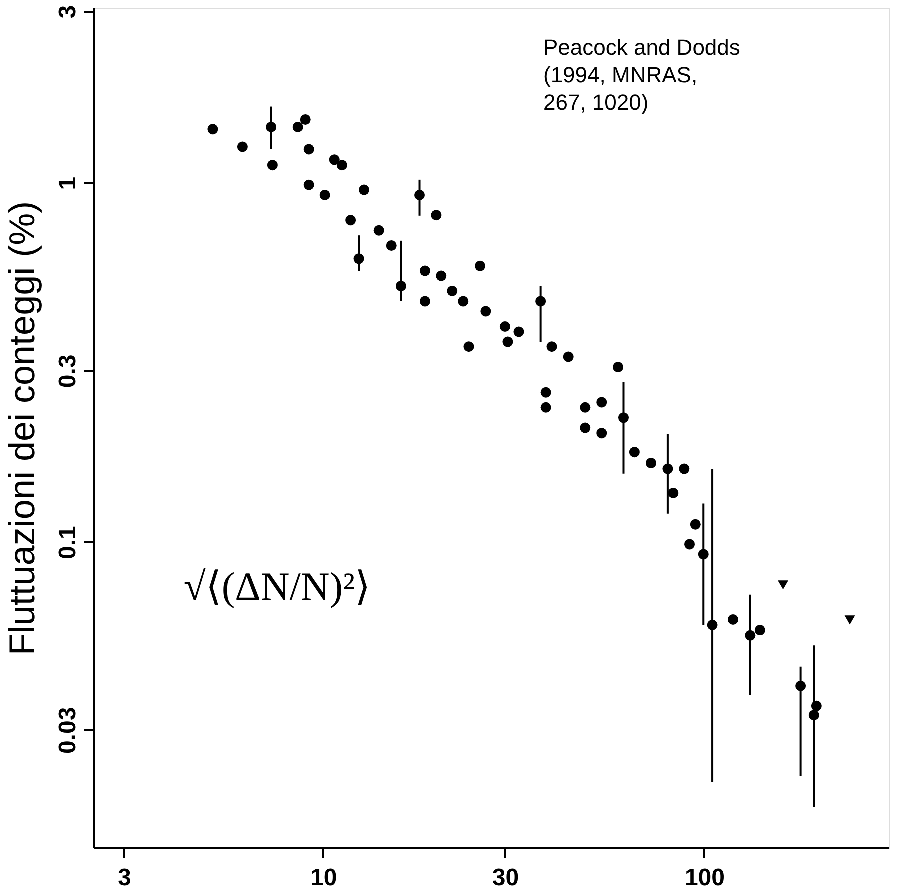 This screenshot has height=895, width=899. Describe the element at coordinates (506, 878) in the screenshot. I see `x-tick-label: 30` at that location.